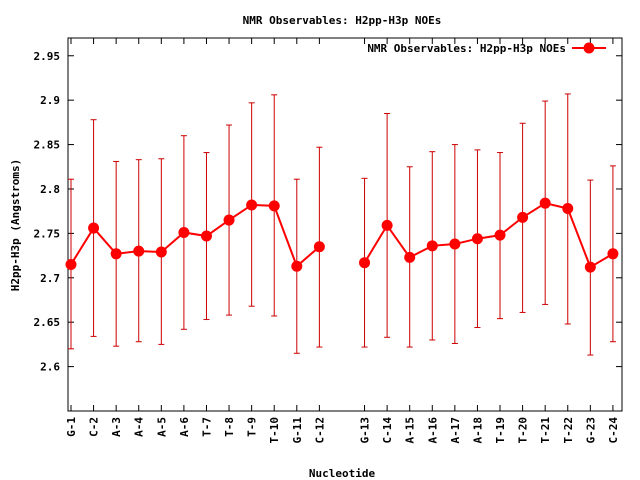  I want to click on series-lines, so click(342, 235).